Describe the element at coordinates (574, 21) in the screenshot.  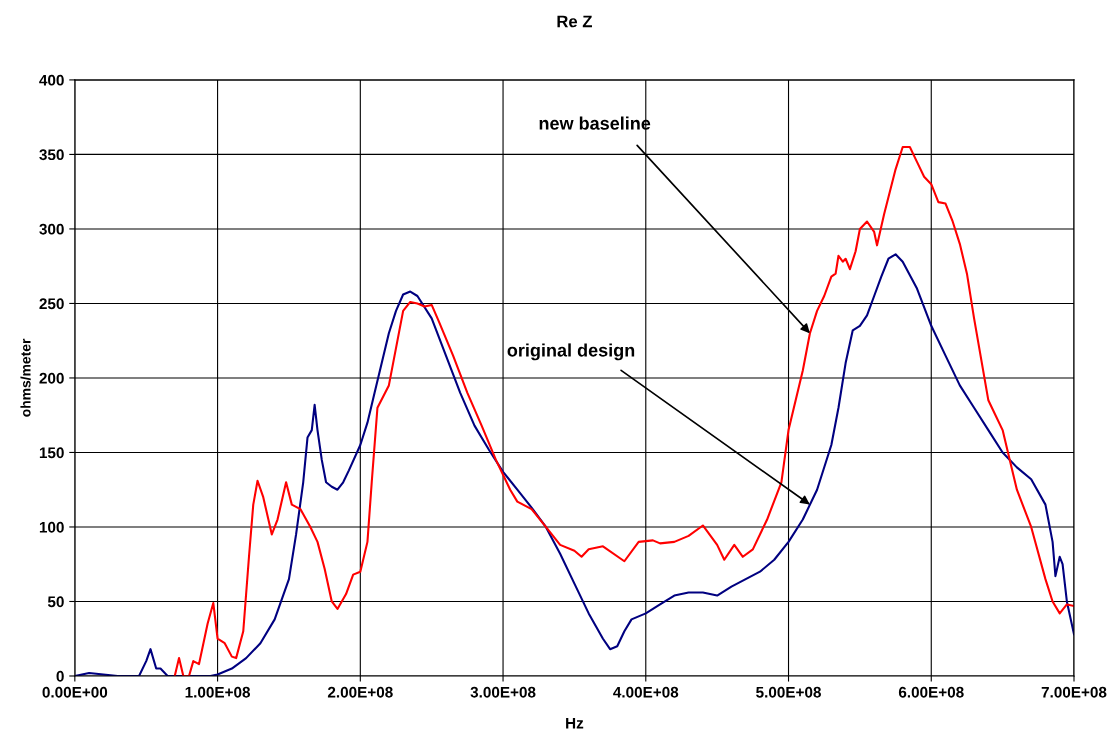
I see `chart-title: Re Z` at that location.